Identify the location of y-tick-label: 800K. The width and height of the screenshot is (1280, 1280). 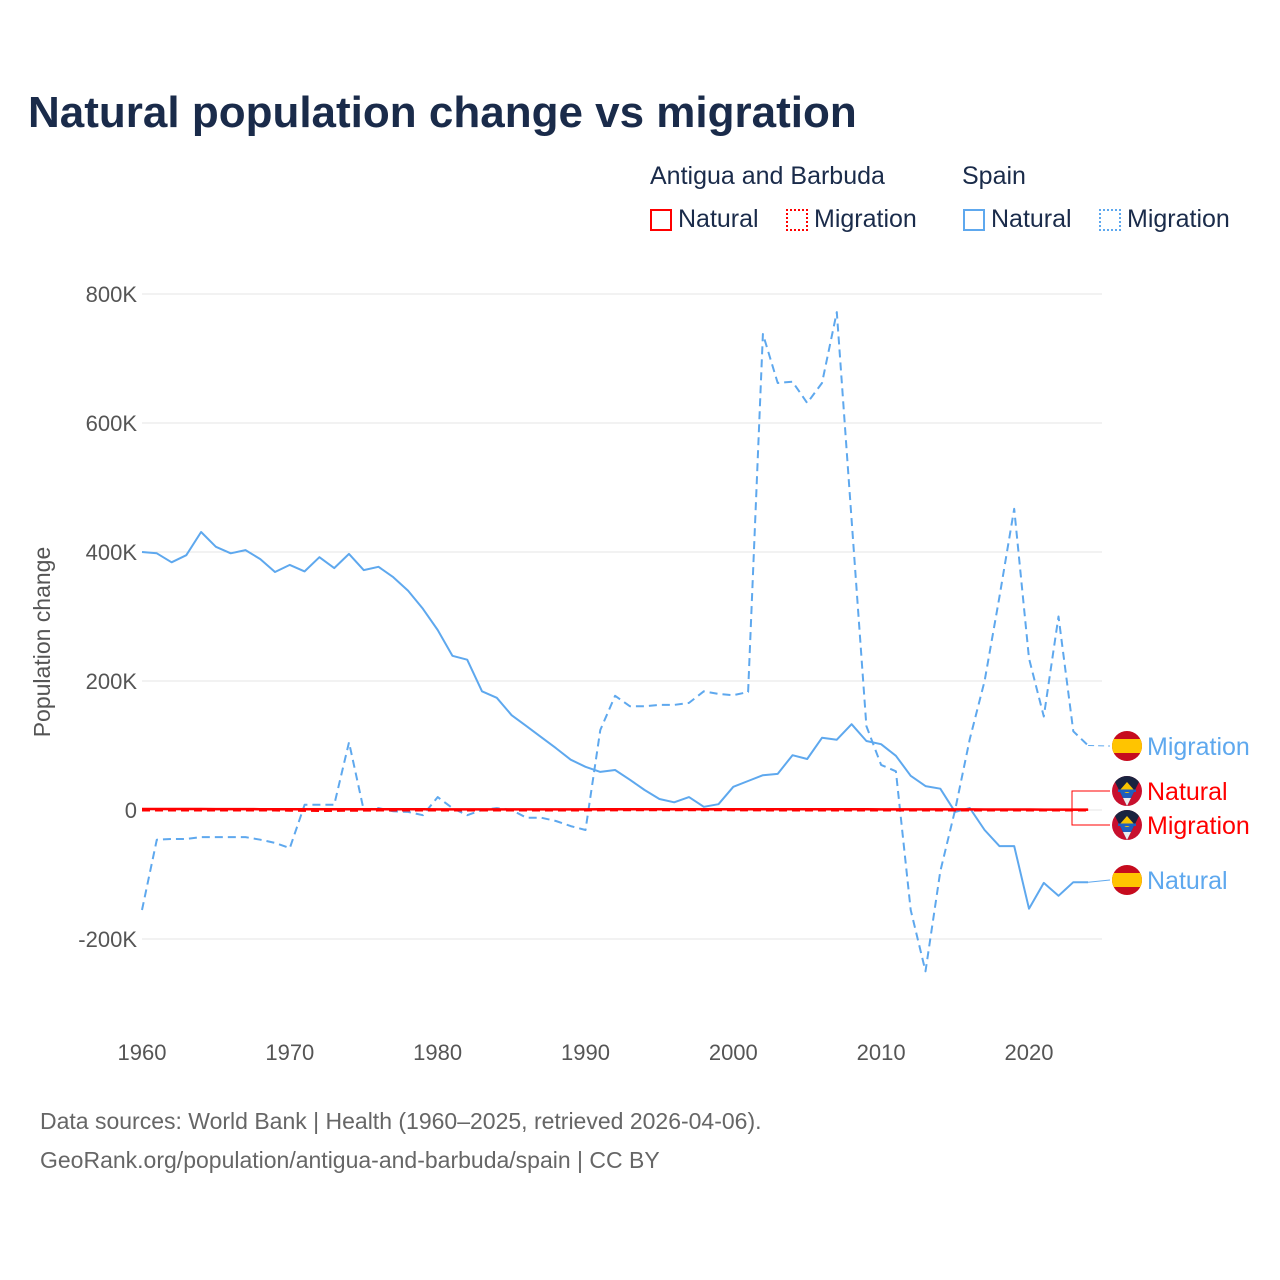
(112, 294).